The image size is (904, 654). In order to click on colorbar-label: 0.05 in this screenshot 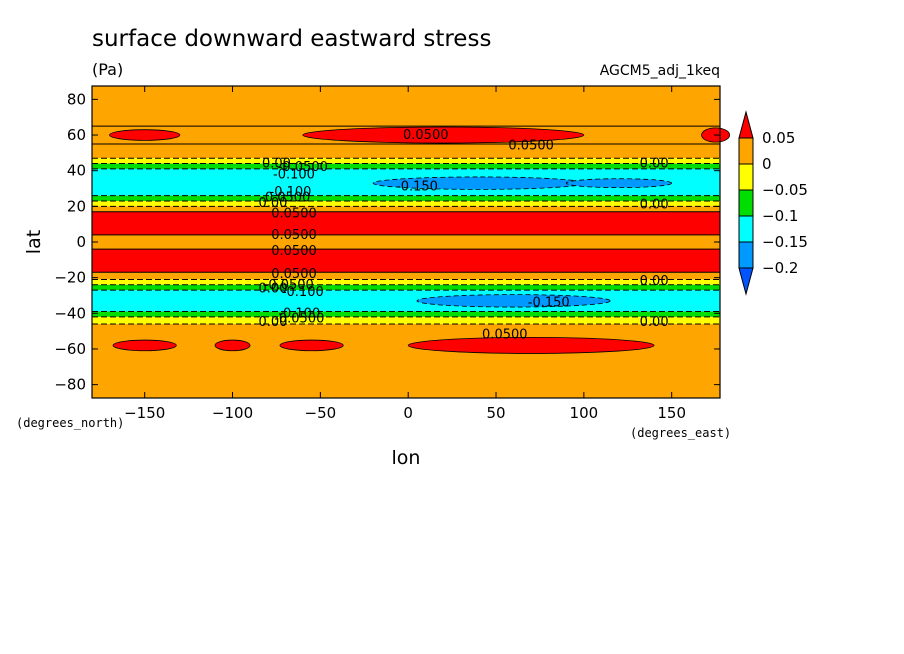, I will do `click(778, 138)`.